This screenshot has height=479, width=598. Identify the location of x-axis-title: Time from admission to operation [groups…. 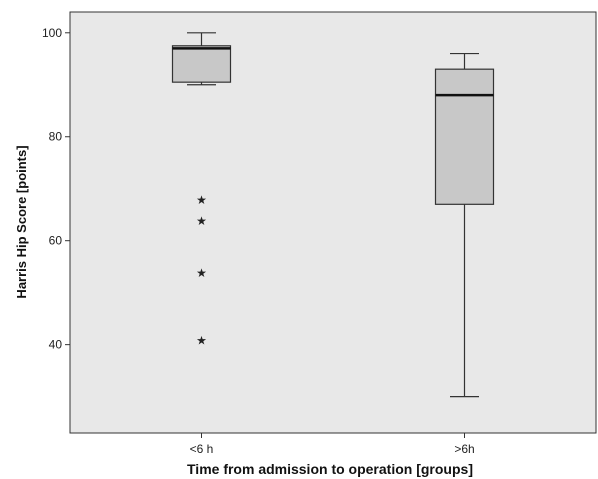
(330, 469).